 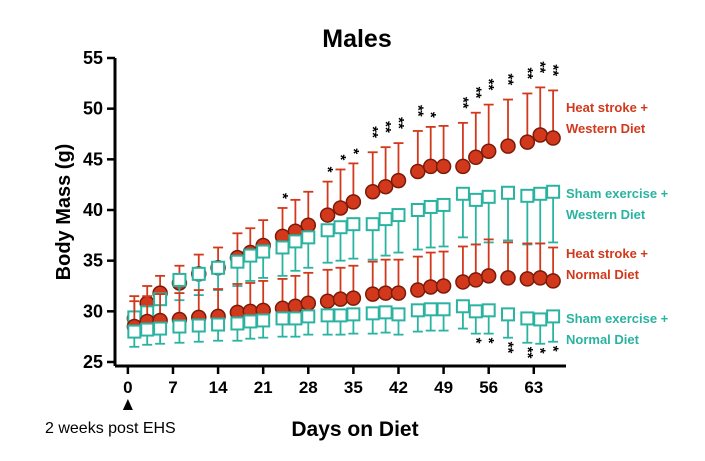 What do you see at coordinates (93, 311) in the screenshot?
I see `y-tick-label: 30` at bounding box center [93, 311].